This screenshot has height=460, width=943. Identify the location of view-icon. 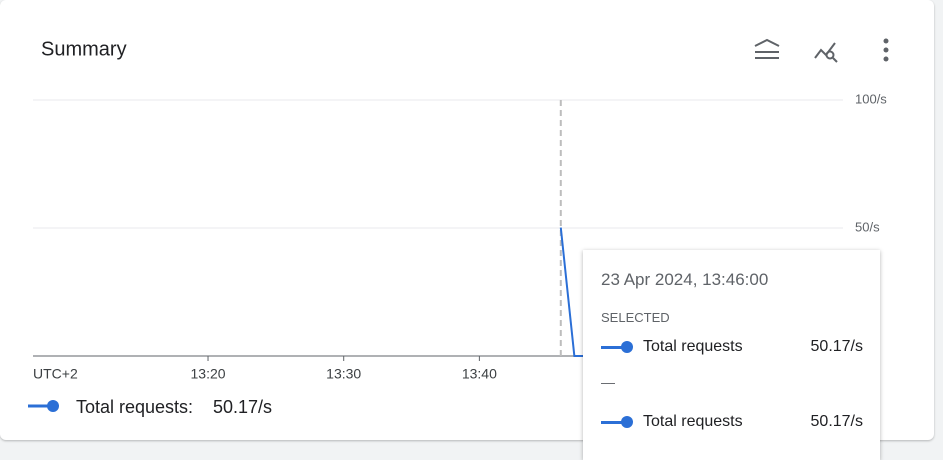
(767, 48).